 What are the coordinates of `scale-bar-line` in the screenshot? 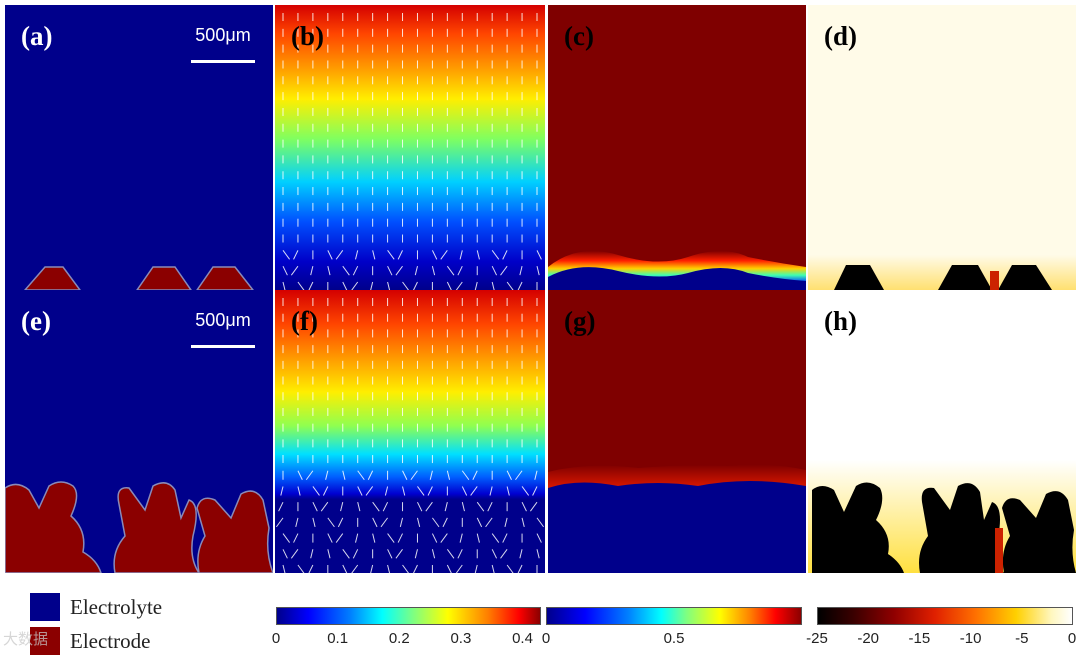 It's located at (223, 346).